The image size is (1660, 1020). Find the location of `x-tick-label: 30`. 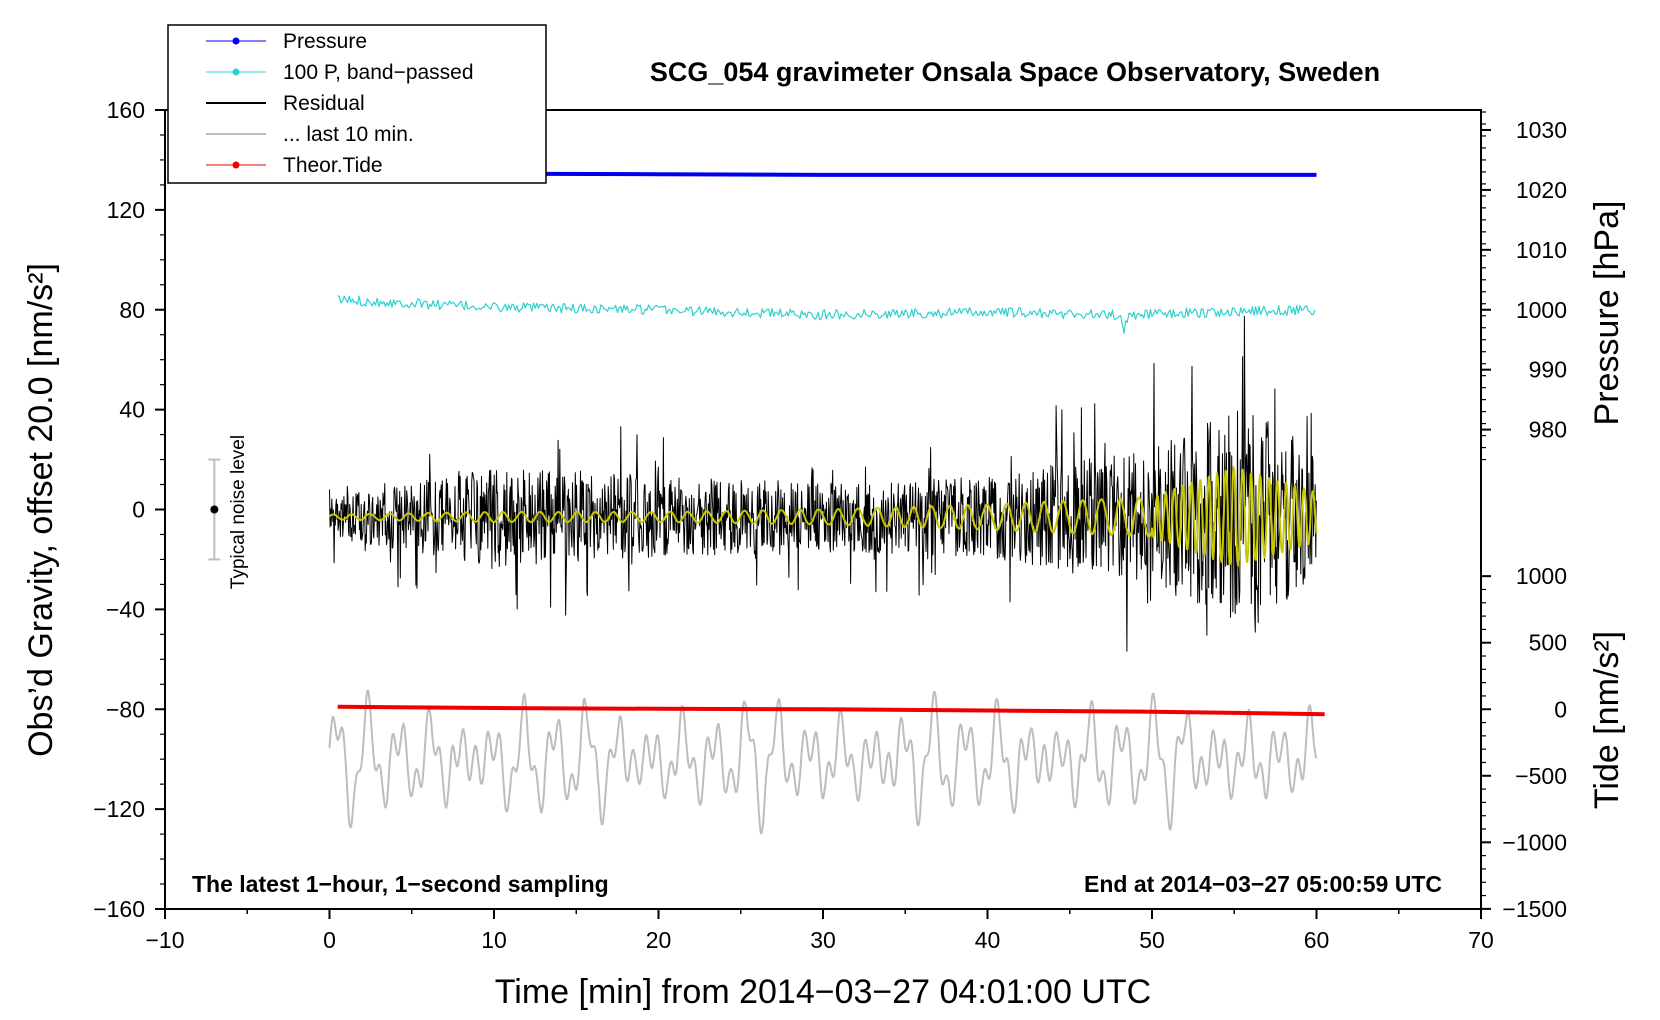

x-tick-label: 30 is located at coordinates (823, 940).